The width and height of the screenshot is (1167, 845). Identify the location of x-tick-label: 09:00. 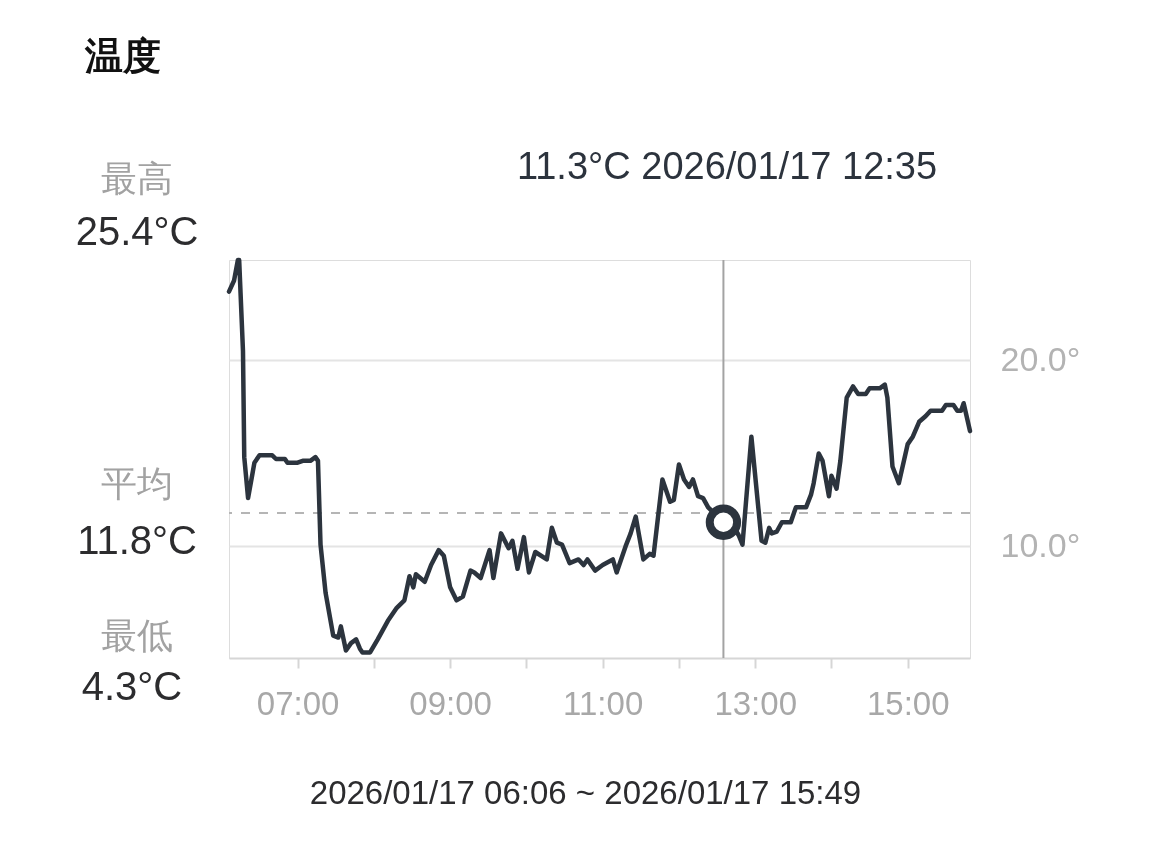
(450, 703).